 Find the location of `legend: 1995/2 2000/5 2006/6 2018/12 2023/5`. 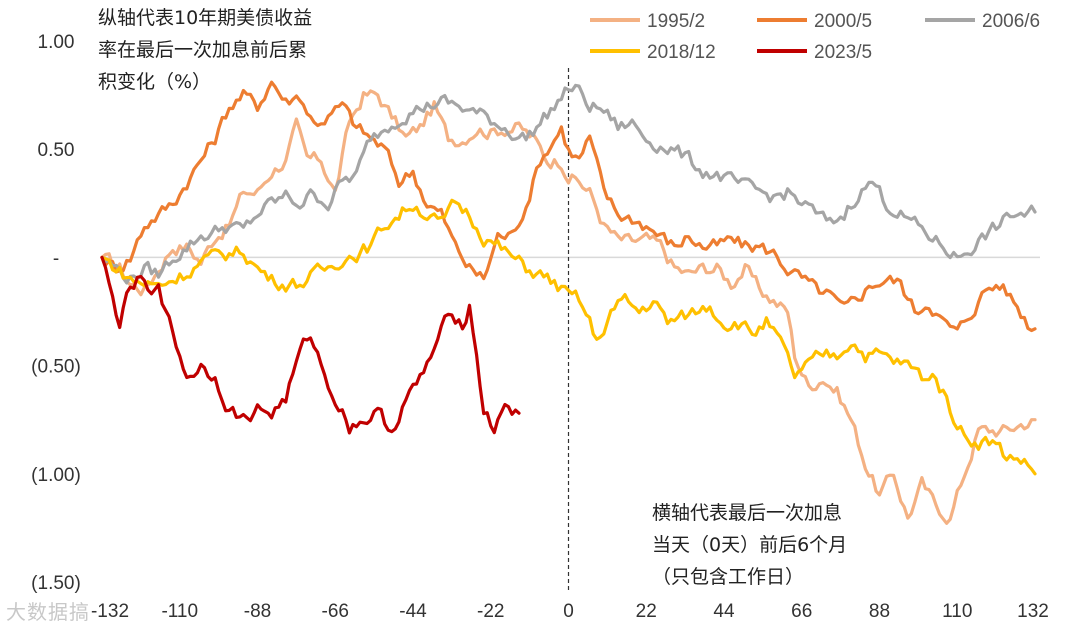

legend: 1995/2 2000/5 2006/6 2018/12 2023/5 is located at coordinates (815, 37).